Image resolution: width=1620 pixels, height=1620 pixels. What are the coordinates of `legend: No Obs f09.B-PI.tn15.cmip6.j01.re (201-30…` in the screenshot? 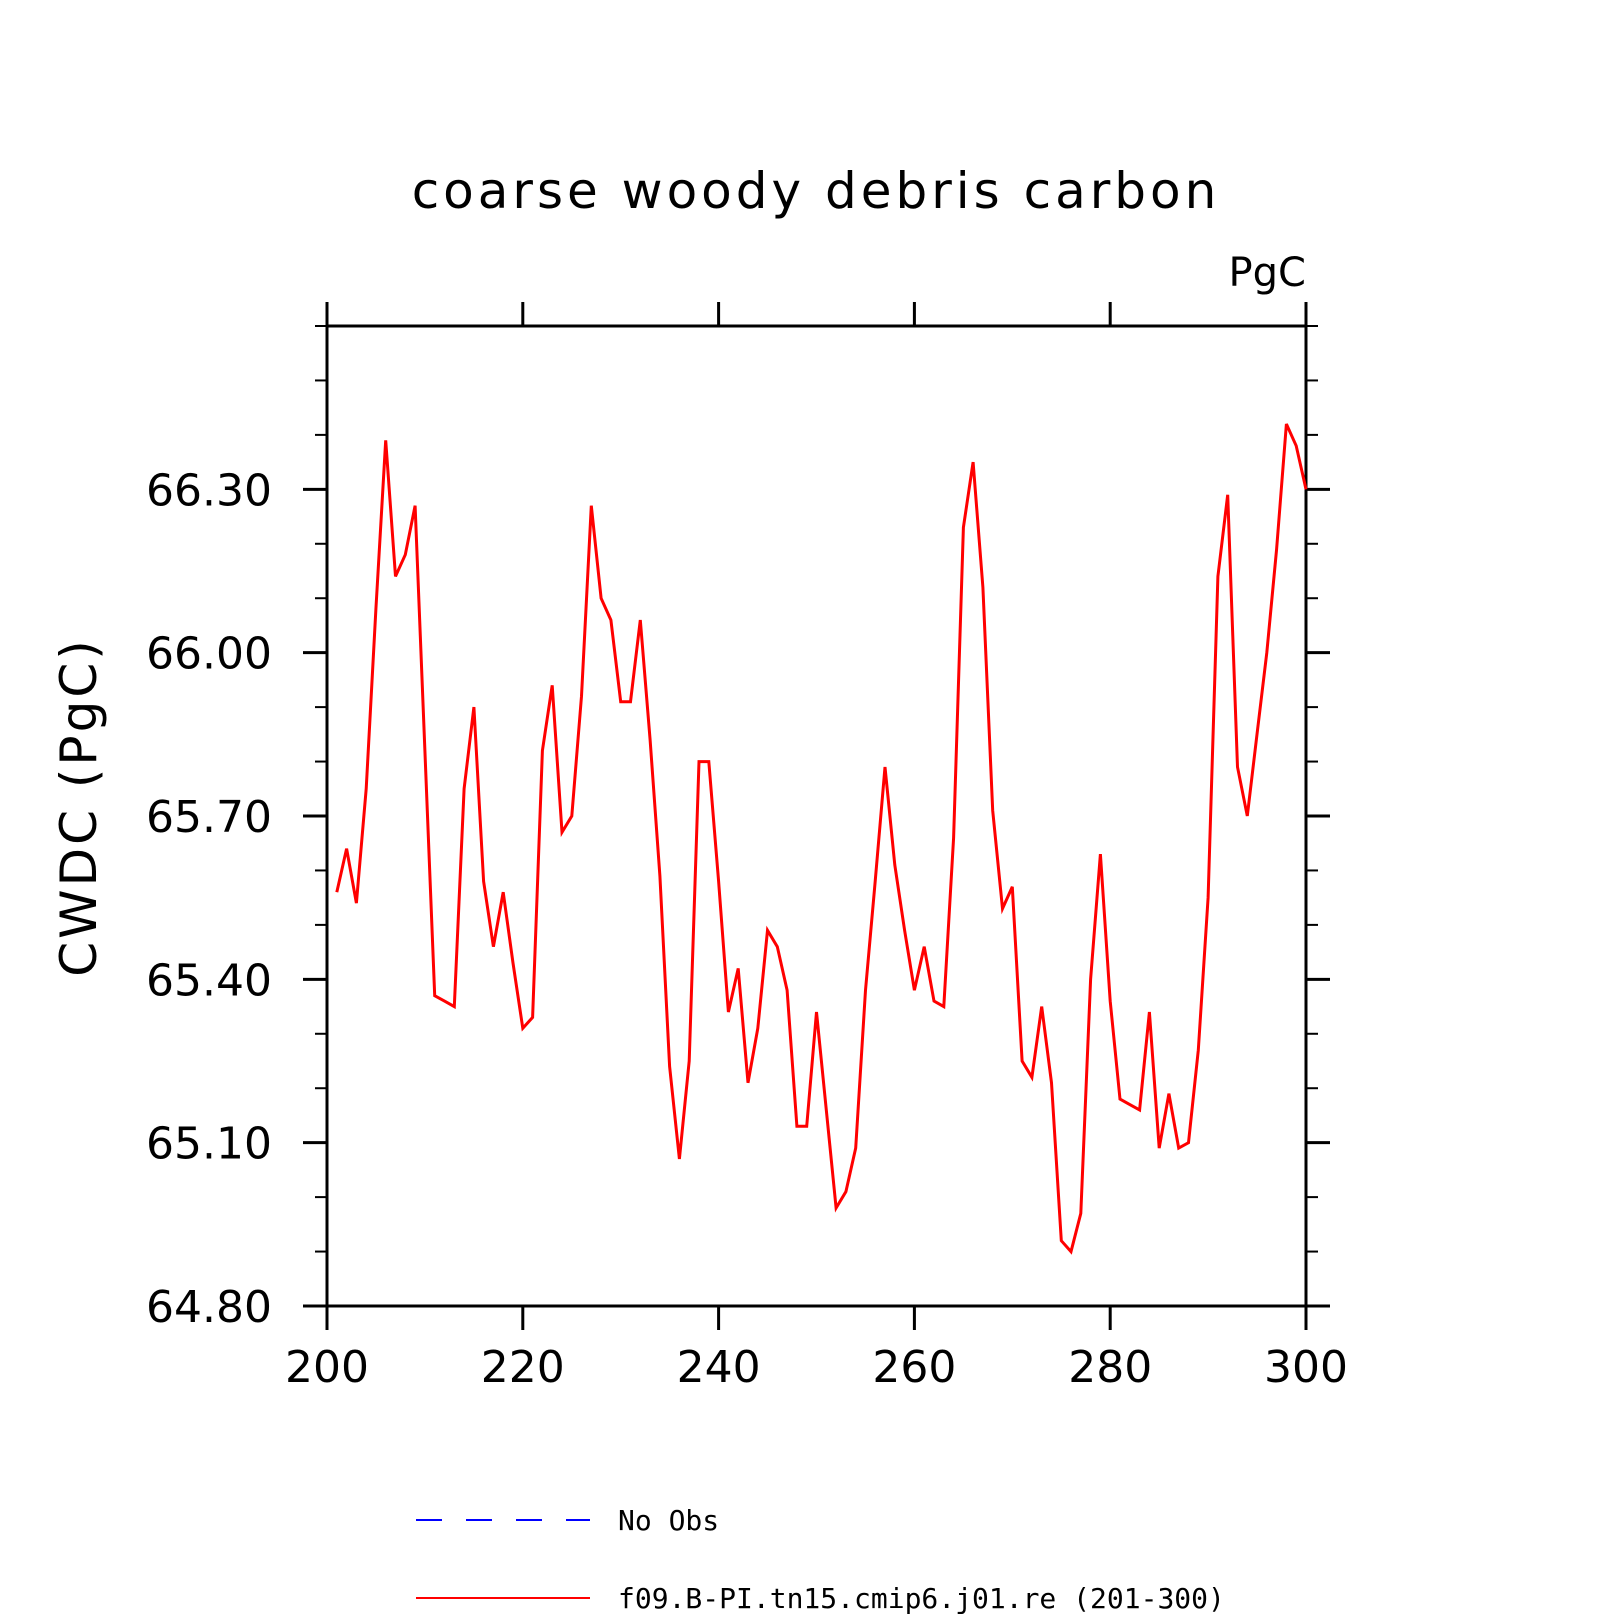 It's located at (820, 1559).